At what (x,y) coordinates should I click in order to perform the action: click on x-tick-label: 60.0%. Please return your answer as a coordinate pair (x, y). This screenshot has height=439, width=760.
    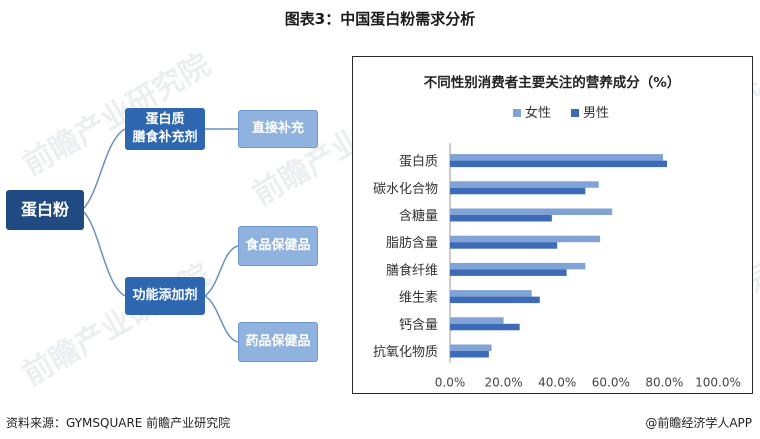
    Looking at the image, I should click on (611, 383).